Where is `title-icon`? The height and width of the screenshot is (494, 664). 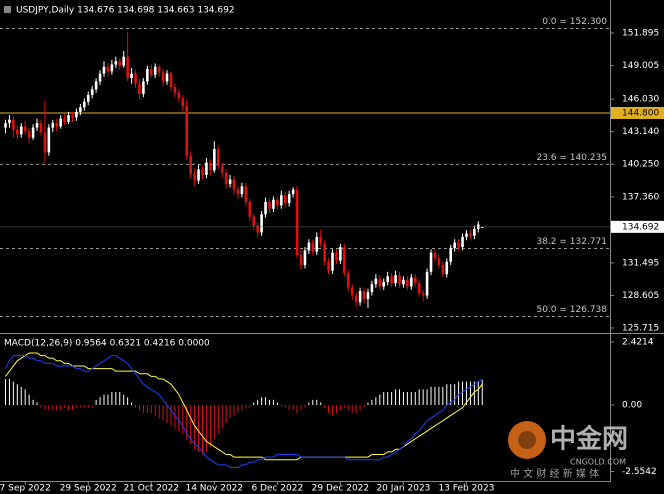
title-icon is located at coordinates (7, 9).